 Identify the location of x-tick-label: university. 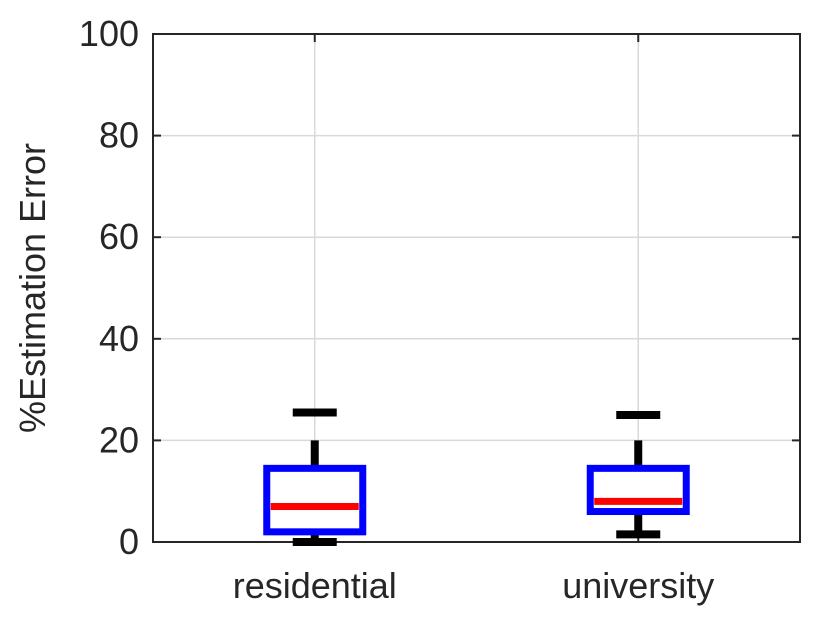
(638, 585).